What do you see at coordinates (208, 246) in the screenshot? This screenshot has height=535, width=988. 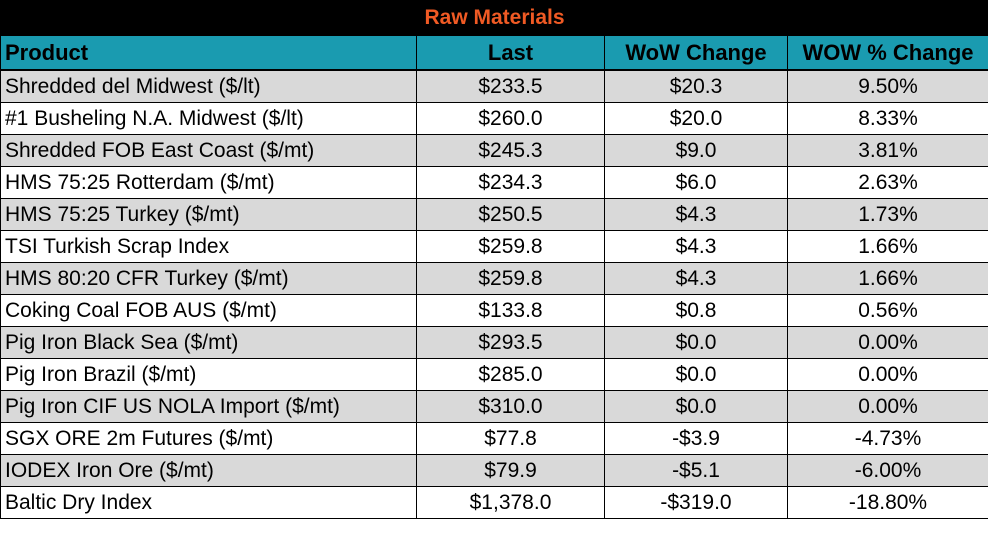 I see `product-cell: TSI Turkish Scrap Index` at bounding box center [208, 246].